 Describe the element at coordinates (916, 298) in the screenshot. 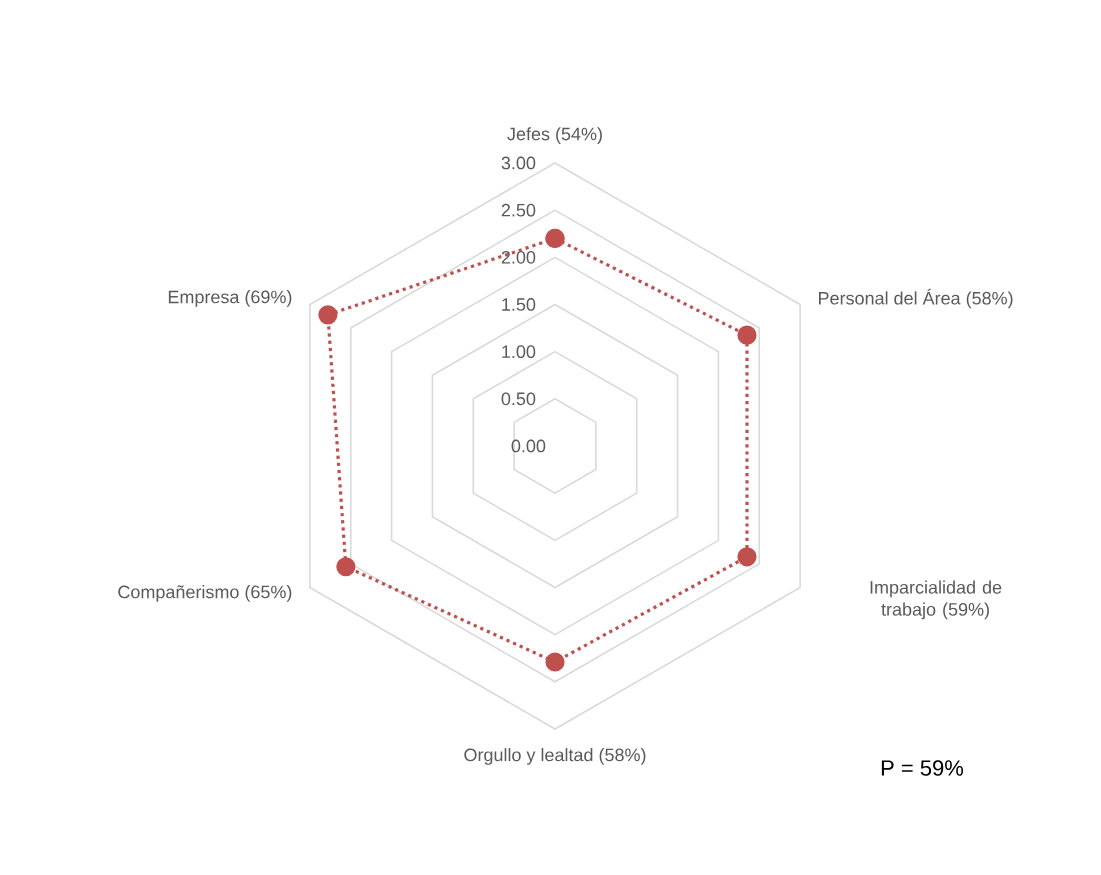

I see `spoke-label: Personal del Área (58%)` at that location.